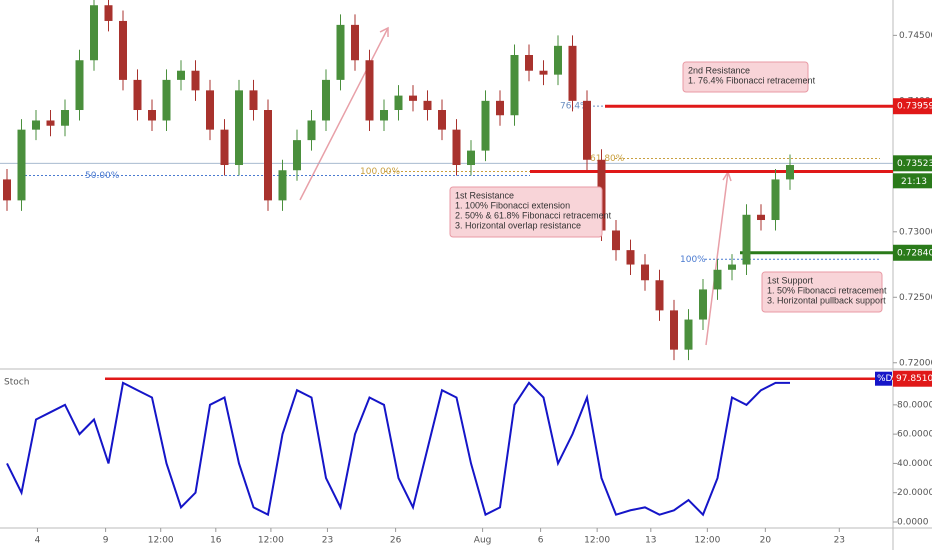 This screenshot has width=932, height=554. What do you see at coordinates (574, 107) in the screenshot?
I see `fib-label: 76.4%` at bounding box center [574, 107].